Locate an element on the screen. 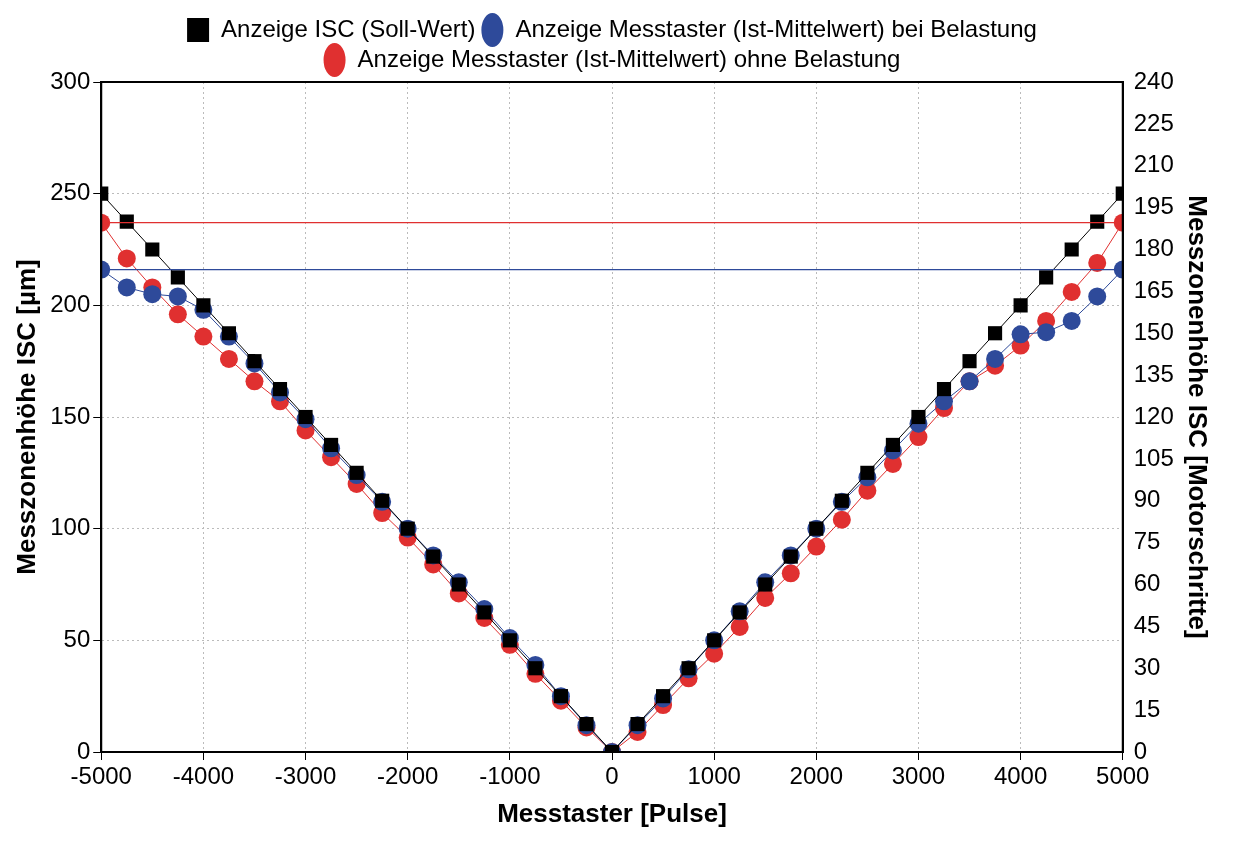 The image size is (1234, 846). y2-tick-label: 240 is located at coordinates (1153, 80).